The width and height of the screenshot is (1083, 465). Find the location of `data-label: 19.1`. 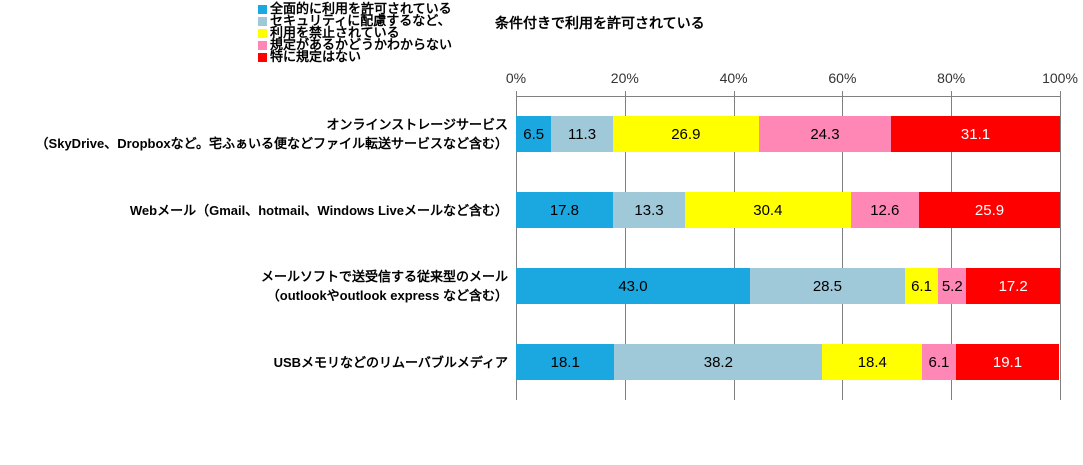

data-label: 19.1 is located at coordinates (1007, 362).